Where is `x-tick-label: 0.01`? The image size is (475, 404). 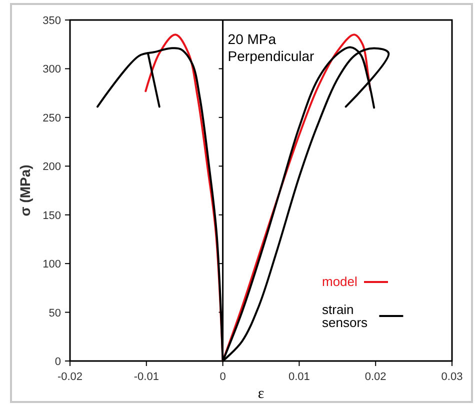 x-tick-label: 0.01 is located at coordinates (299, 377).